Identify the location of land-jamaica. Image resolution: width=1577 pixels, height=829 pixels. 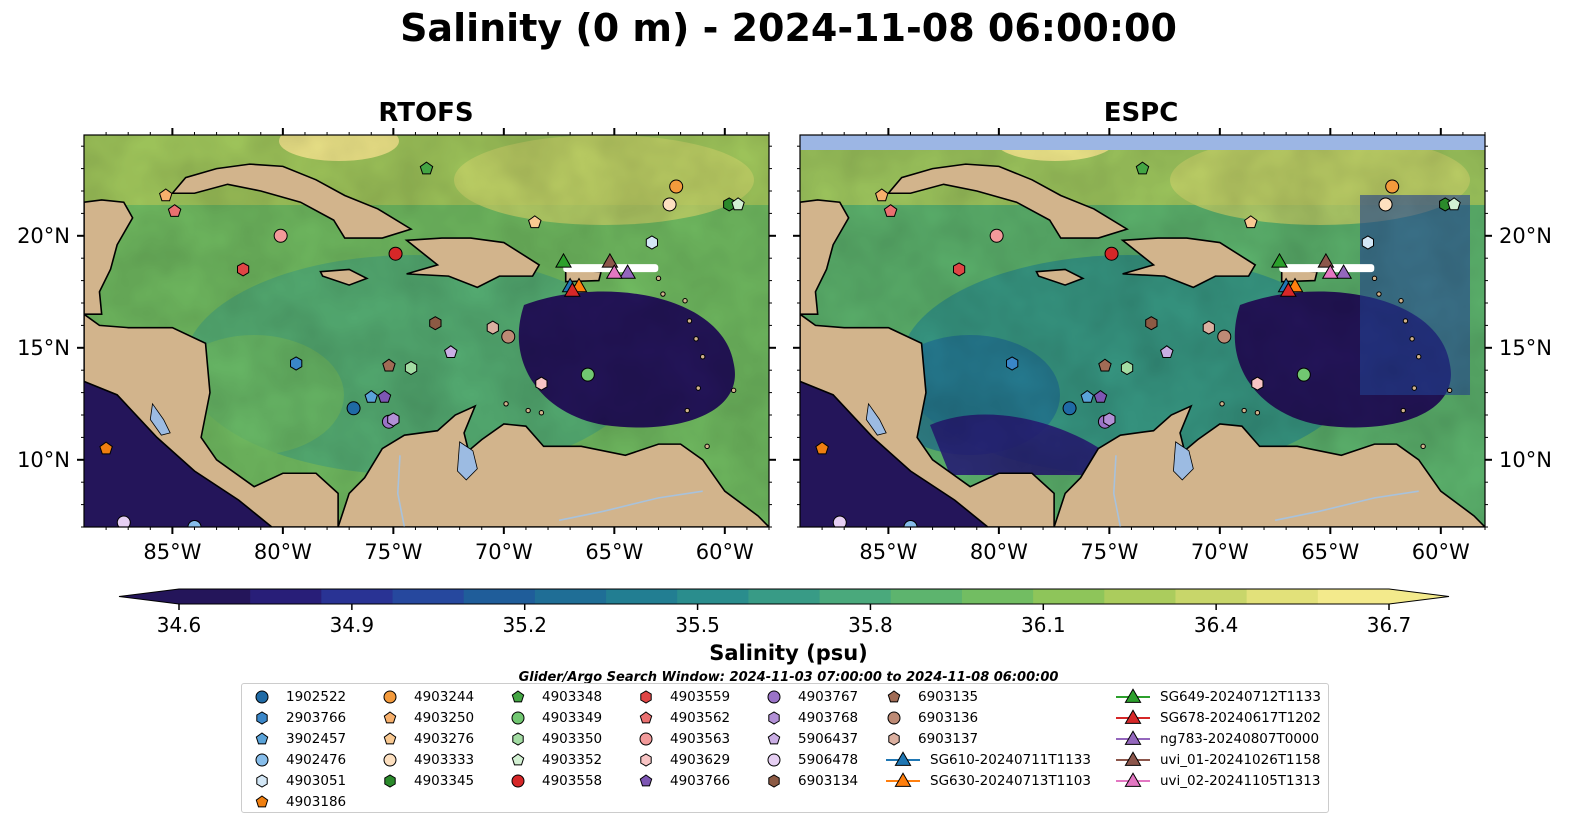
(344, 277).